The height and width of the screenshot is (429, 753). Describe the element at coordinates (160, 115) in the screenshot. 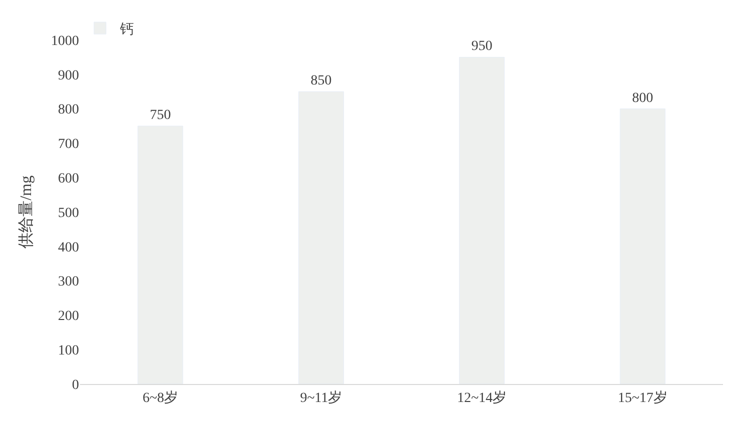

I see `data-label: 750` at that location.